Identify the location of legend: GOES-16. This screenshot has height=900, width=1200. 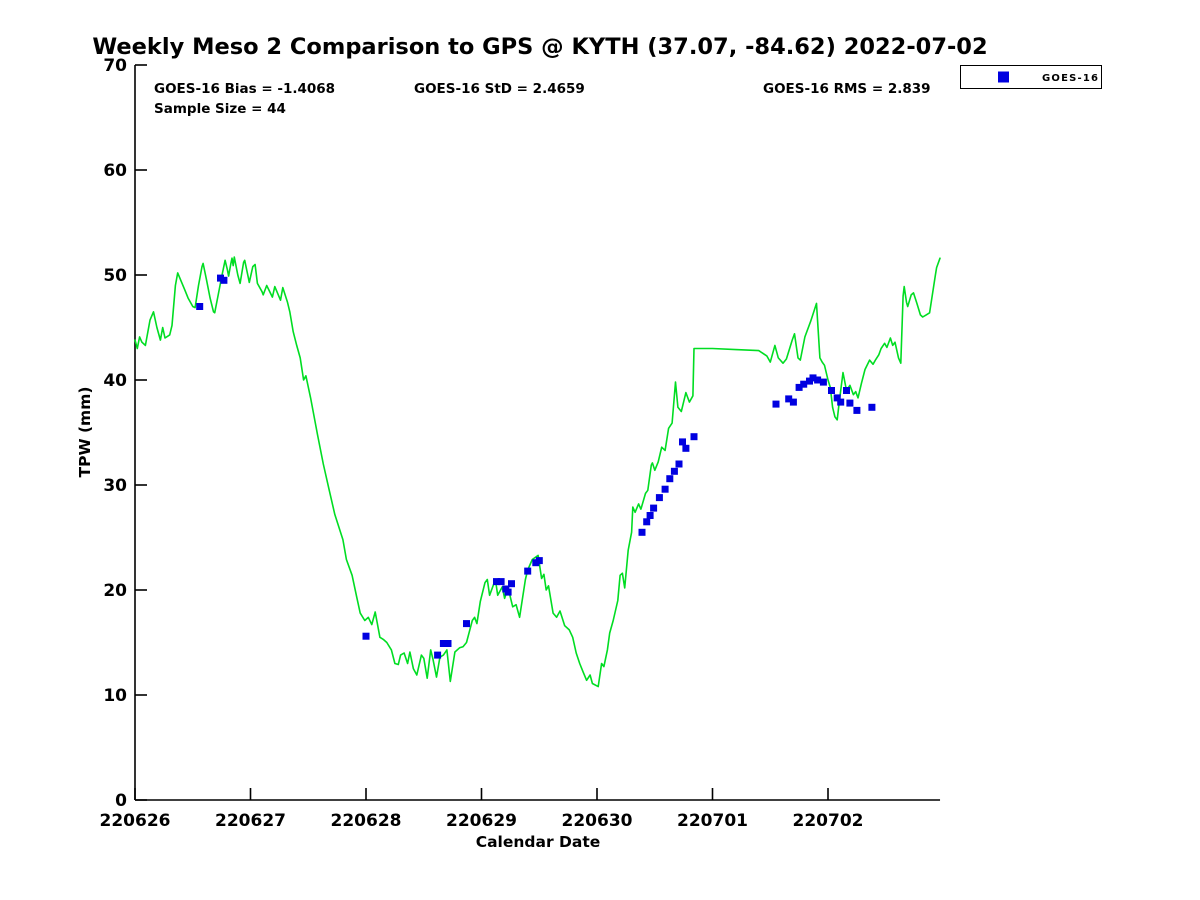
(1031, 77).